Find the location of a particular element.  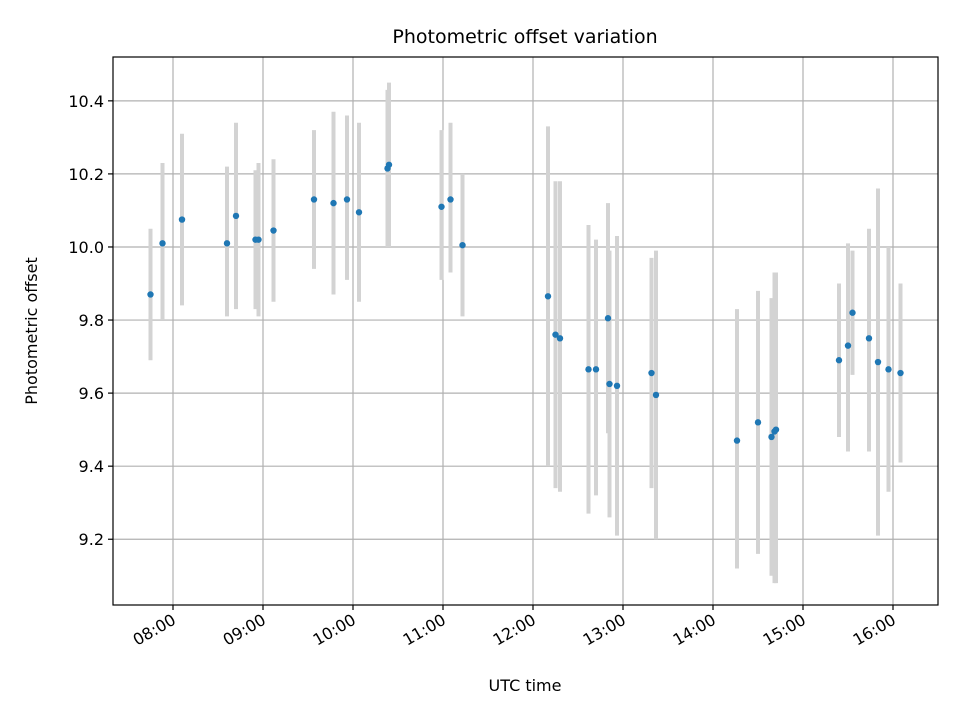

chart-title: Photometric offset variation is located at coordinates (524, 37).